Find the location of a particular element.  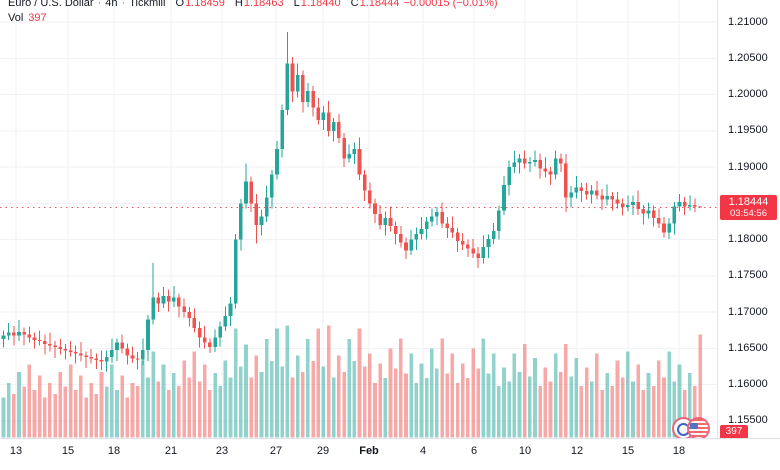

volume-legend-value: 397 is located at coordinates (37, 18).